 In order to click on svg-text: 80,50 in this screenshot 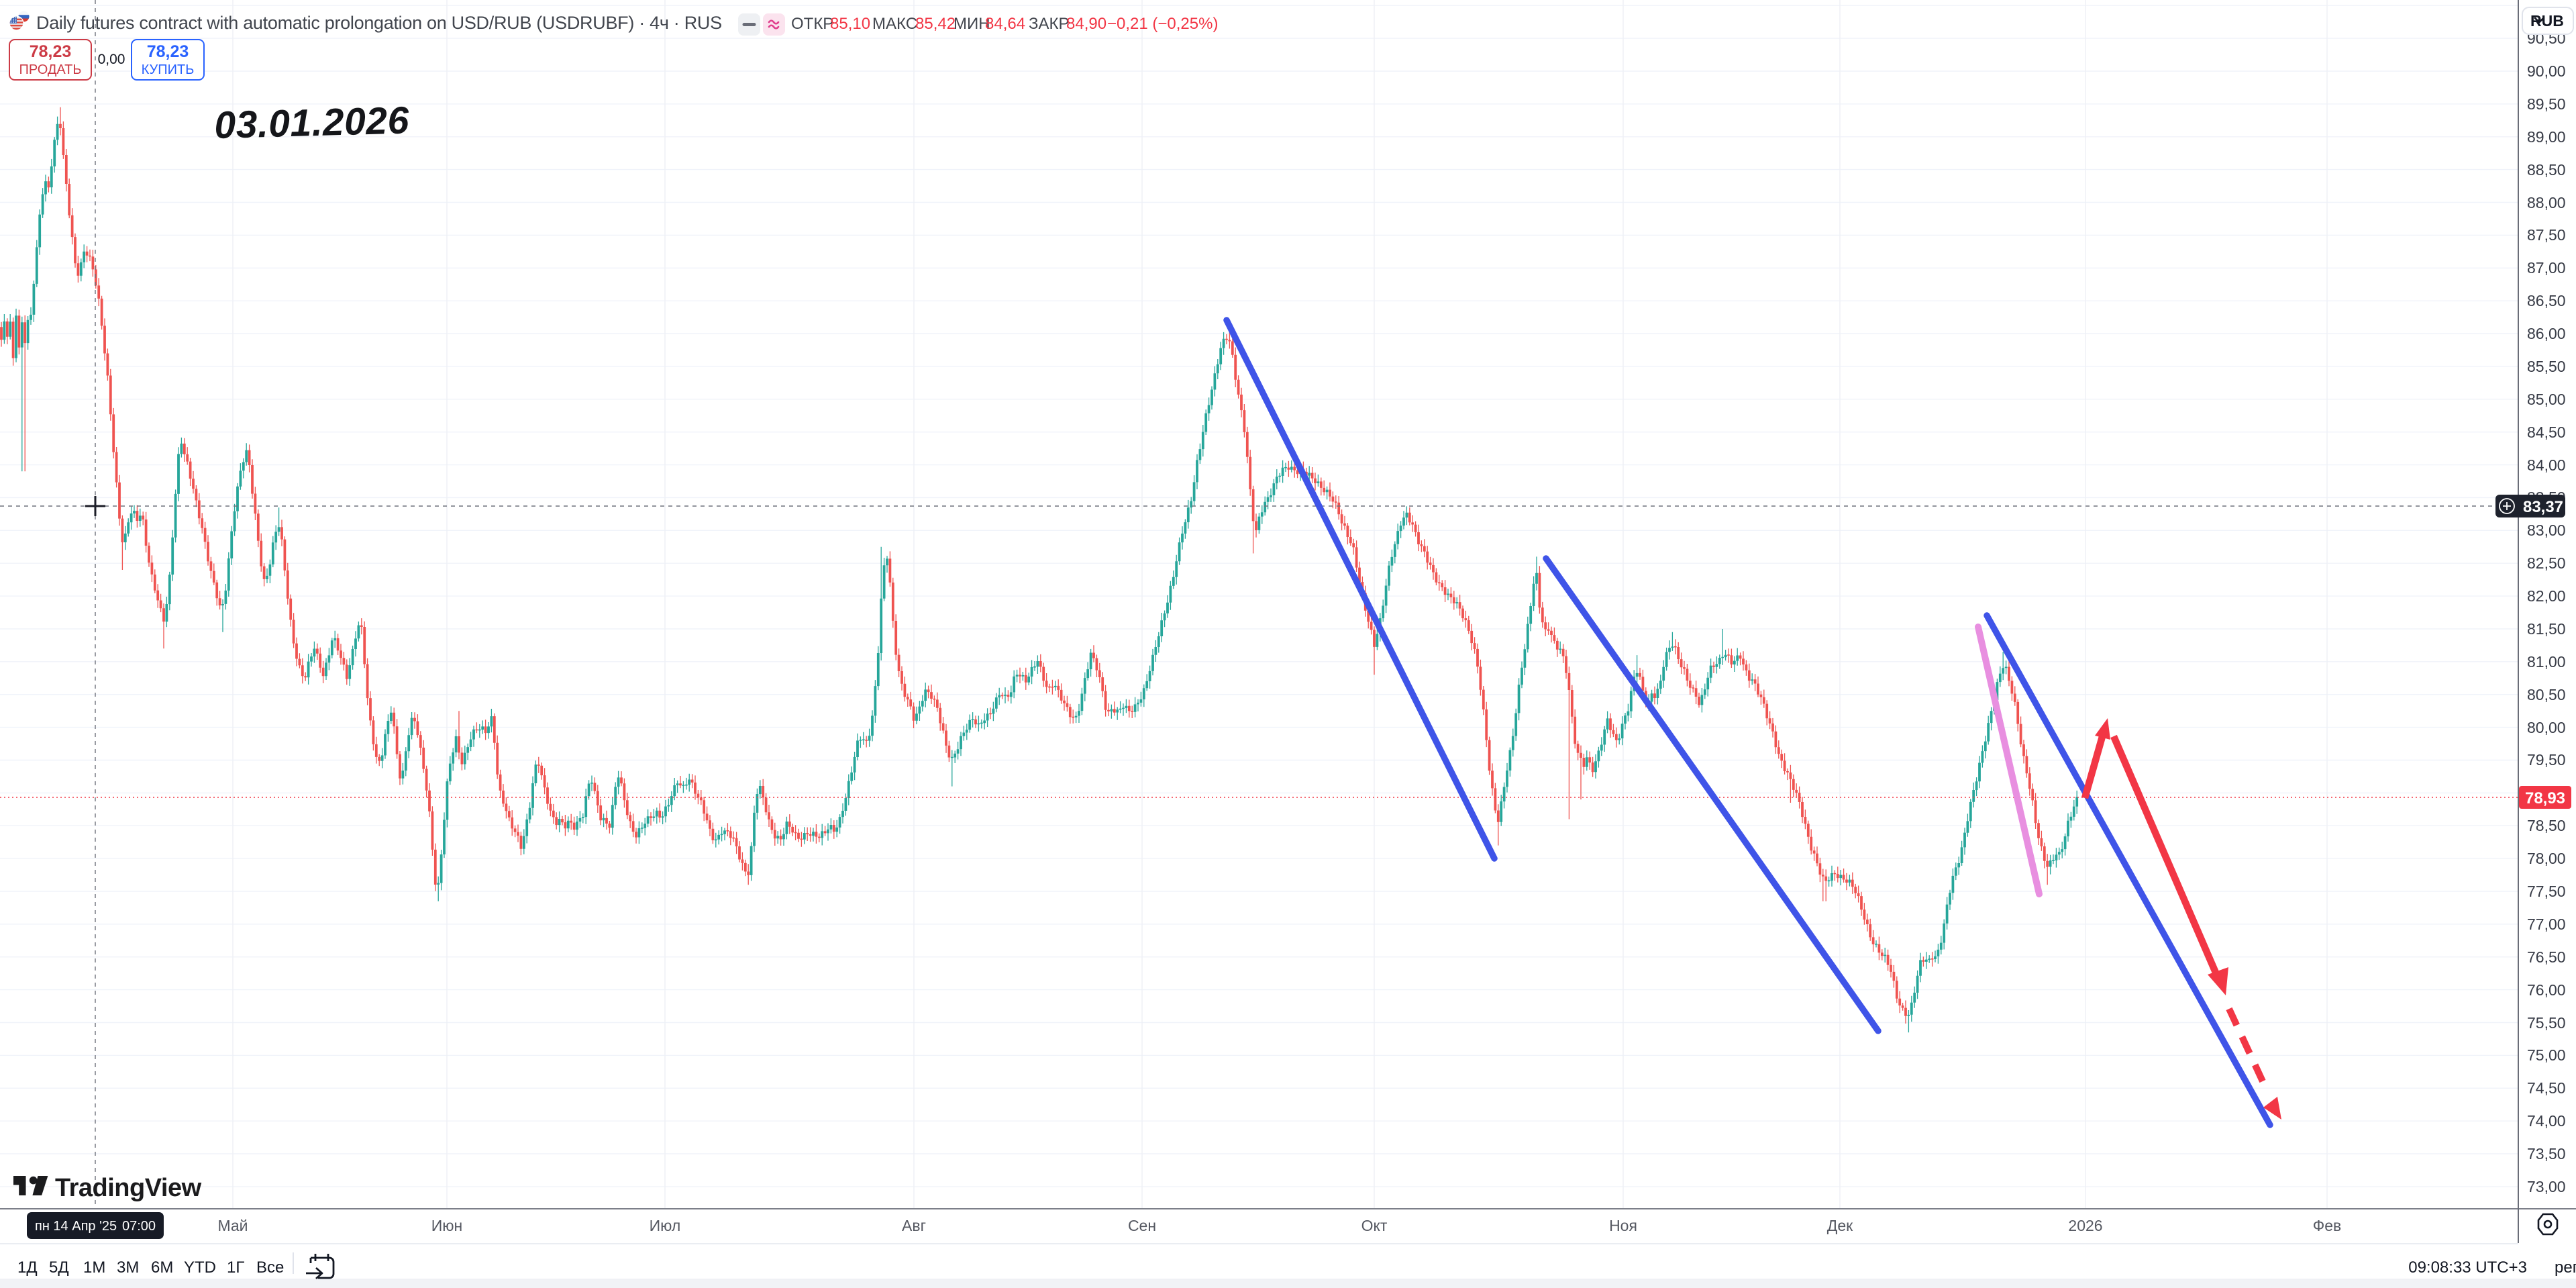, I will do `click(2546, 694)`.